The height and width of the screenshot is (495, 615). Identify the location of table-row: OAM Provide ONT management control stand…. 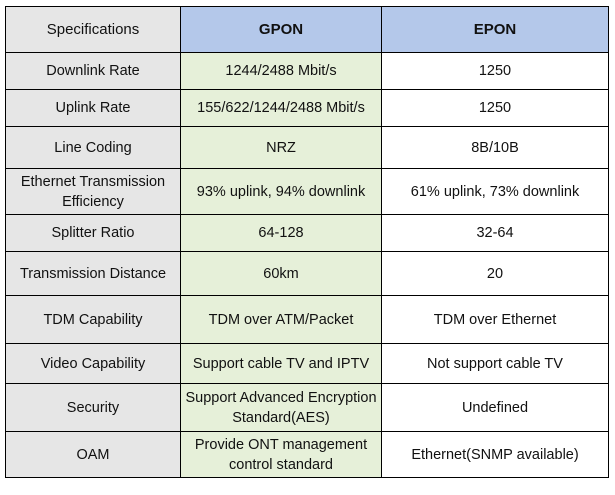
(307, 454).